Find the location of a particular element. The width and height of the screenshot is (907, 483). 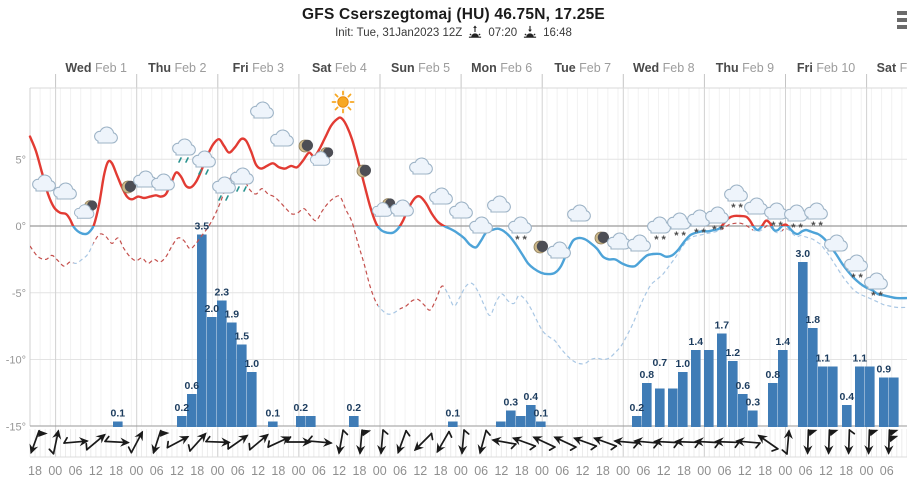

day-label: Wed Feb 8 is located at coordinates (664, 68).